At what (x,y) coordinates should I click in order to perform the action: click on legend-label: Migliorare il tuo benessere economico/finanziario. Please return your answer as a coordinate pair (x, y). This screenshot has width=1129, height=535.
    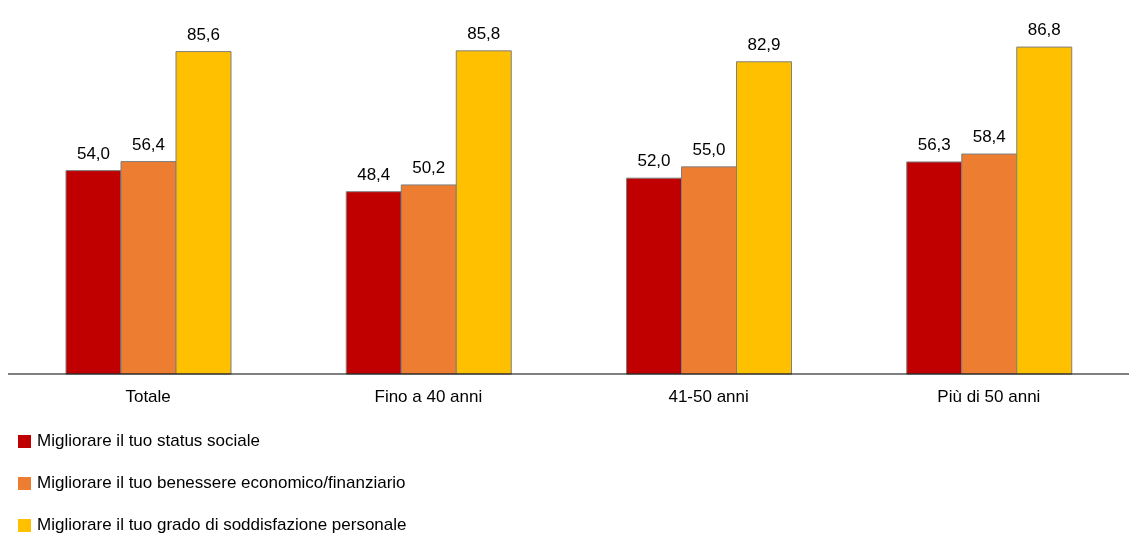
    Looking at the image, I should click on (221, 483).